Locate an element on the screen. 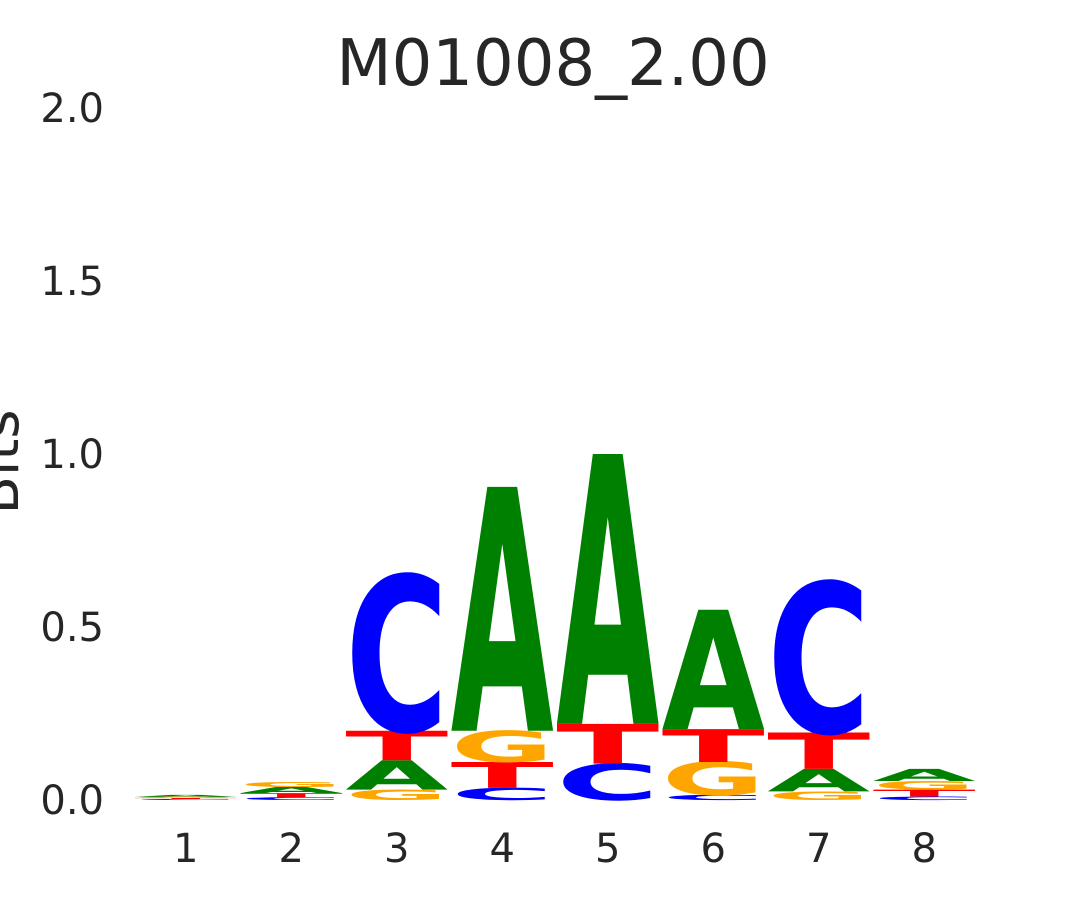 This screenshot has height=900, width=1080. y-tick-label: 1.5 is located at coordinates (72, 282).